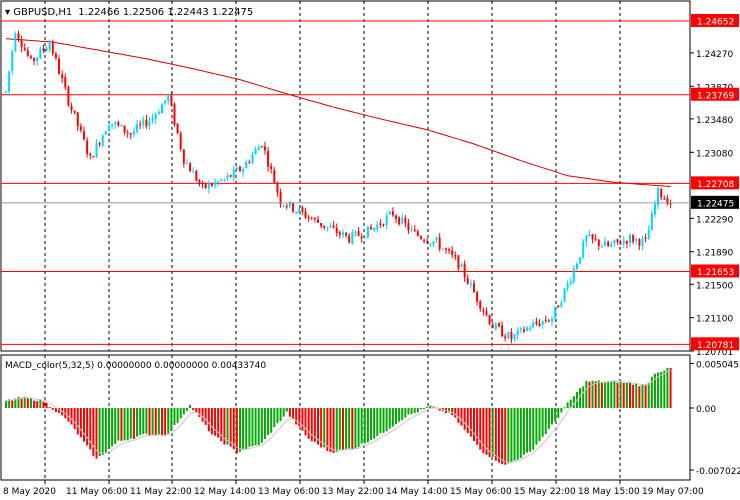  Describe the element at coordinates (715, 344) in the screenshot. I see `level-price-tag` at that location.